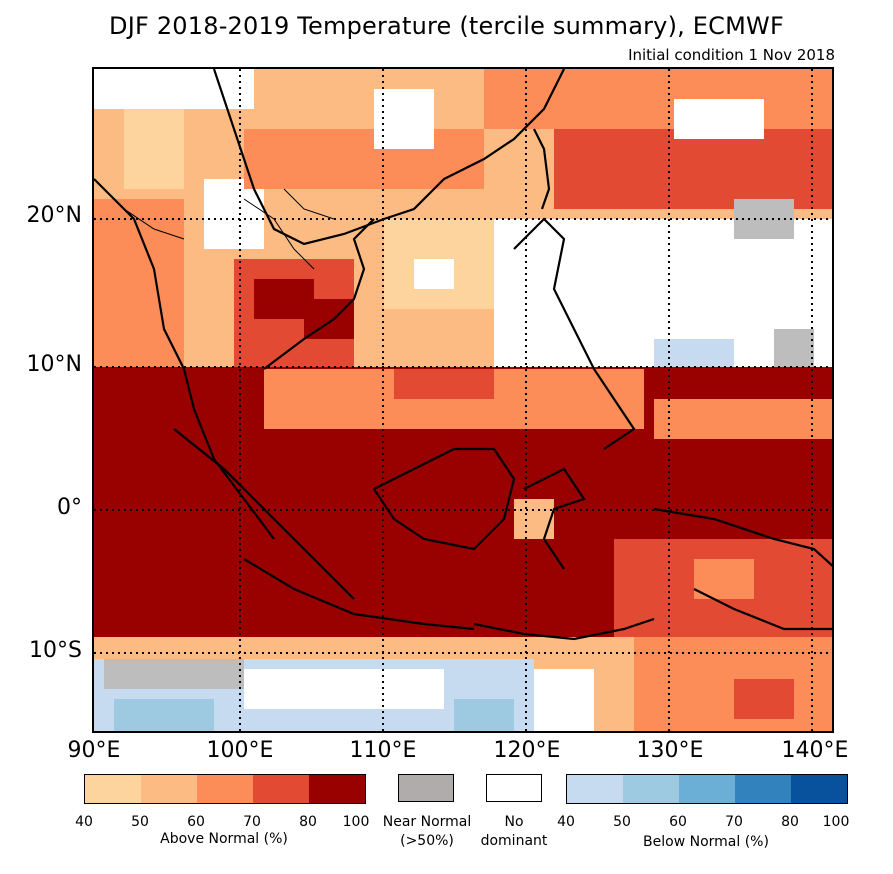  Describe the element at coordinates (815, 750) in the screenshot. I see `lon-label-140e: 140°E` at that location.